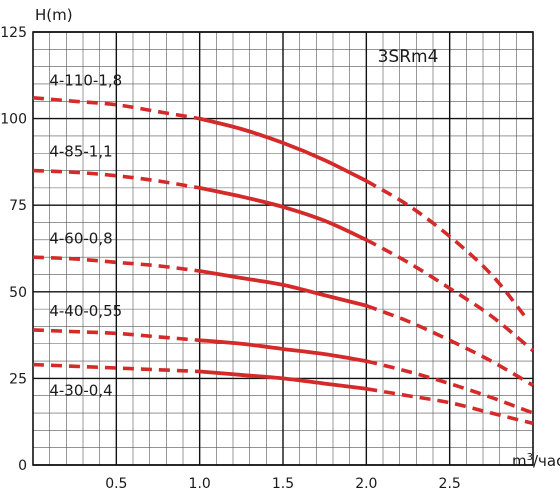 This screenshot has width=560, height=504. I want to click on x-axis-label-sup: 3, so click(530, 457).